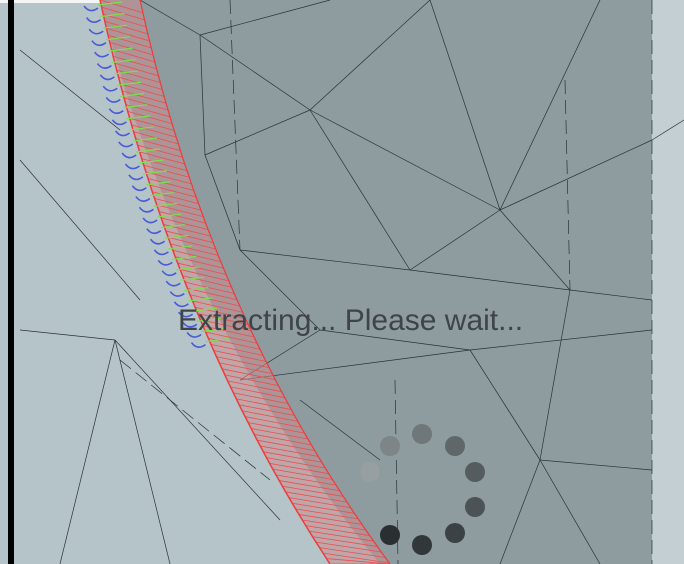 Image resolution: width=684 pixels, height=564 pixels. Describe the element at coordinates (422, 489) in the screenshot. I see `loading-spinner` at that location.